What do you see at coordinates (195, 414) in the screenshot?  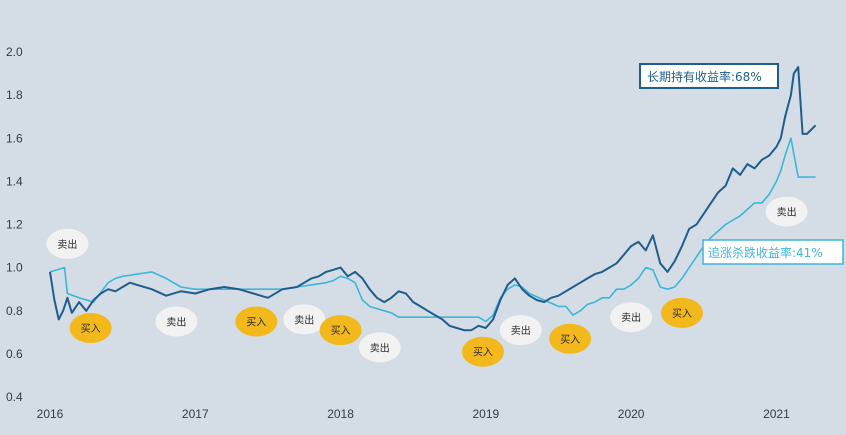 I see `x-tick-label: 2017` at bounding box center [195, 414].